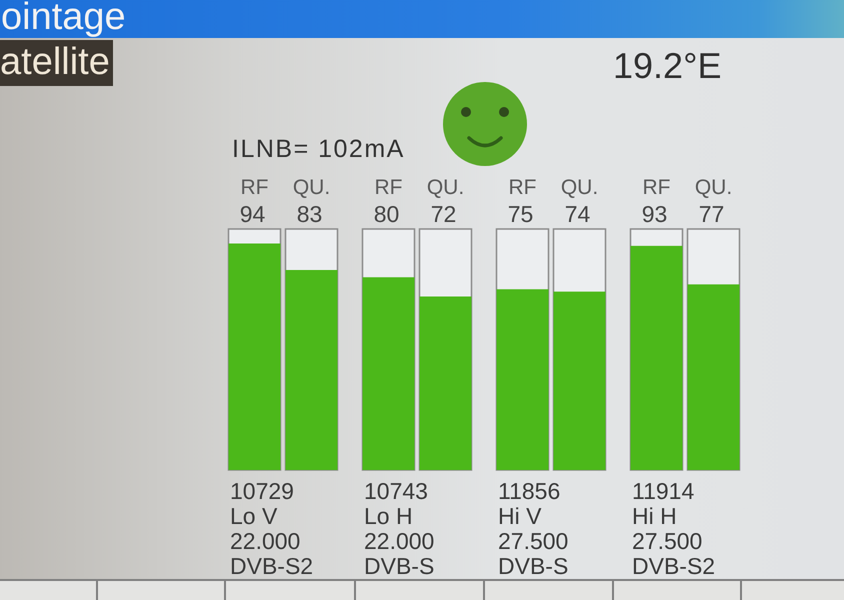 The width and height of the screenshot is (844, 600). I want to click on data-label: 74, so click(577, 214).